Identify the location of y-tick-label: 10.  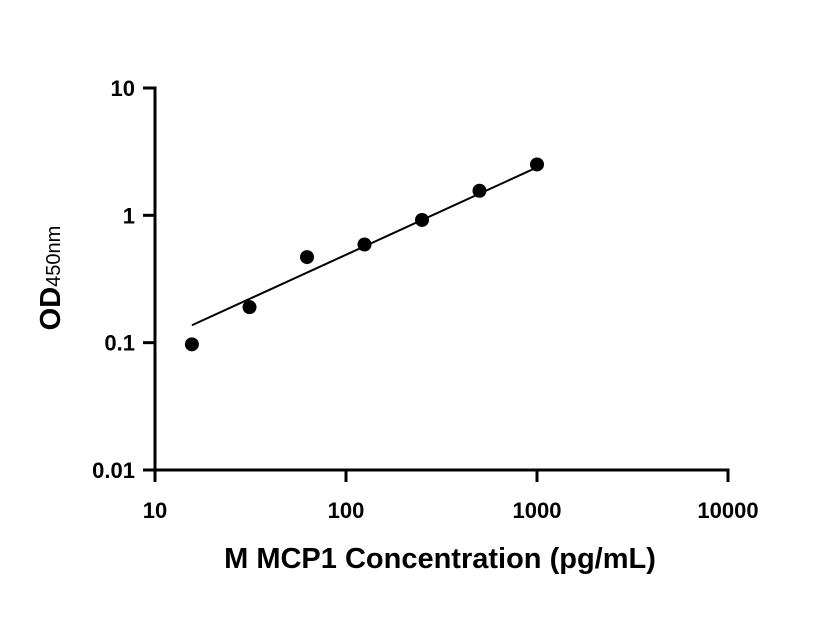
(123, 88).